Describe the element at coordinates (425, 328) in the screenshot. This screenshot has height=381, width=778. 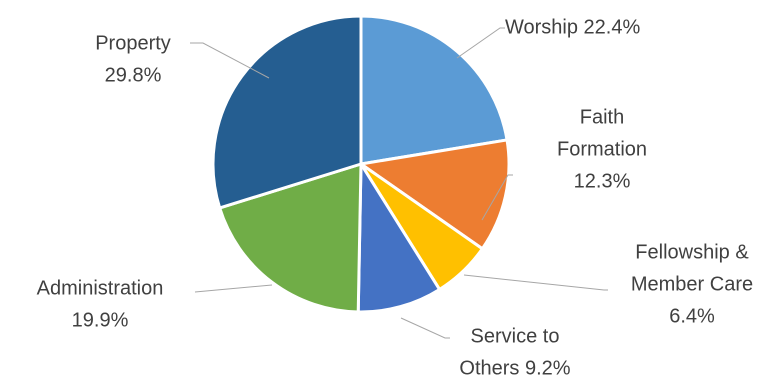
I see `leader-line-service-to-others` at that location.